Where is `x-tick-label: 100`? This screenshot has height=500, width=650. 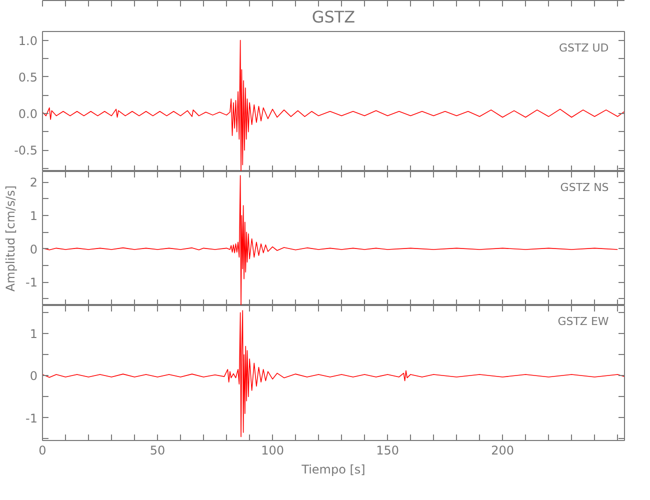 x-tick-label: 100 is located at coordinates (272, 451).